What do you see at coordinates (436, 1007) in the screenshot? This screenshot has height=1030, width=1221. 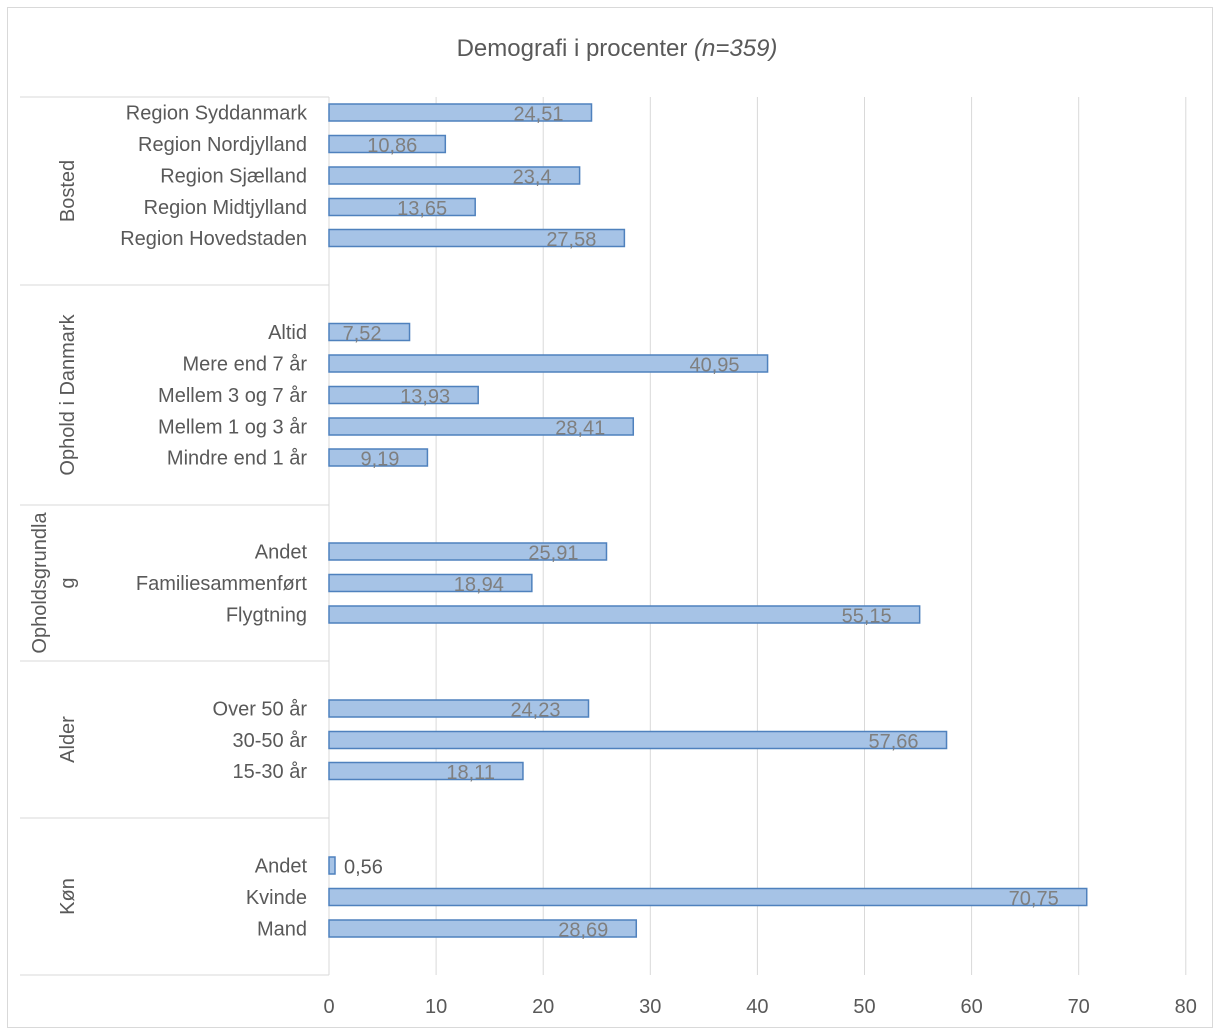 I see `x-tick-label: 10` at bounding box center [436, 1007].